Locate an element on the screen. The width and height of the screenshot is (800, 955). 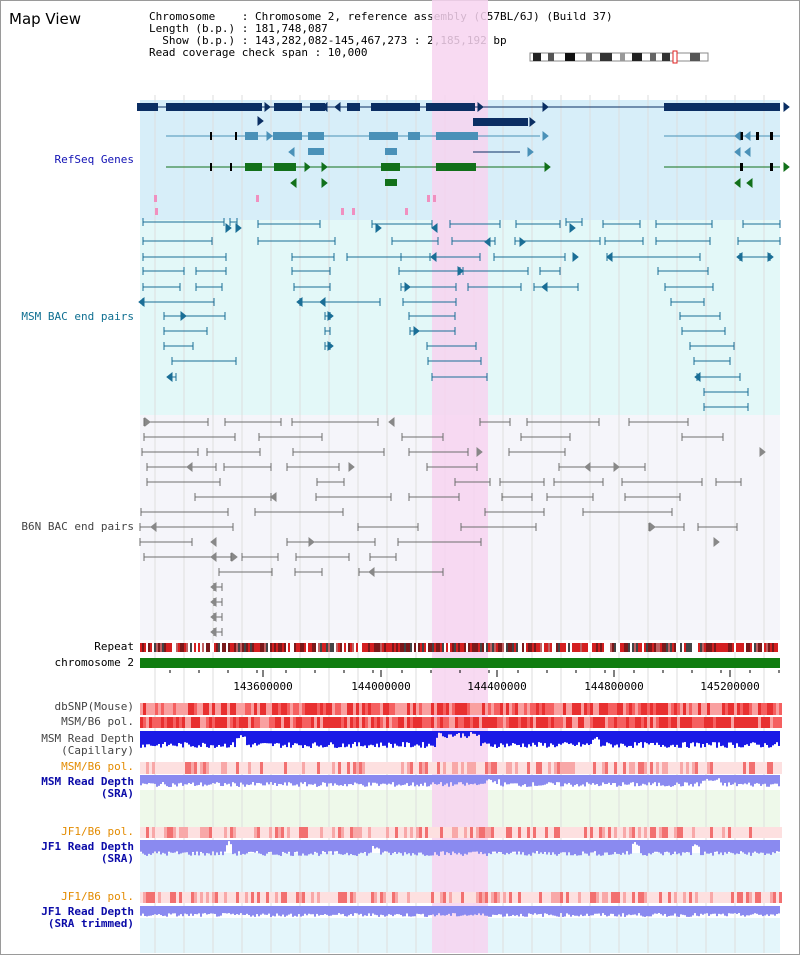
track-label-repeat: Repeat is located at coordinates (114, 646).